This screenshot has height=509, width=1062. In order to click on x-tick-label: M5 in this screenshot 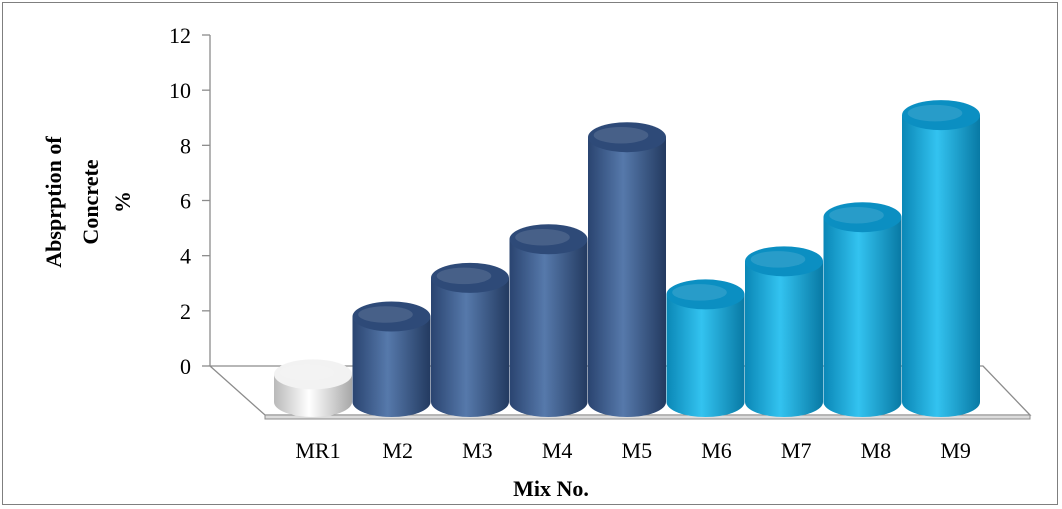, I will do `click(637, 450)`.